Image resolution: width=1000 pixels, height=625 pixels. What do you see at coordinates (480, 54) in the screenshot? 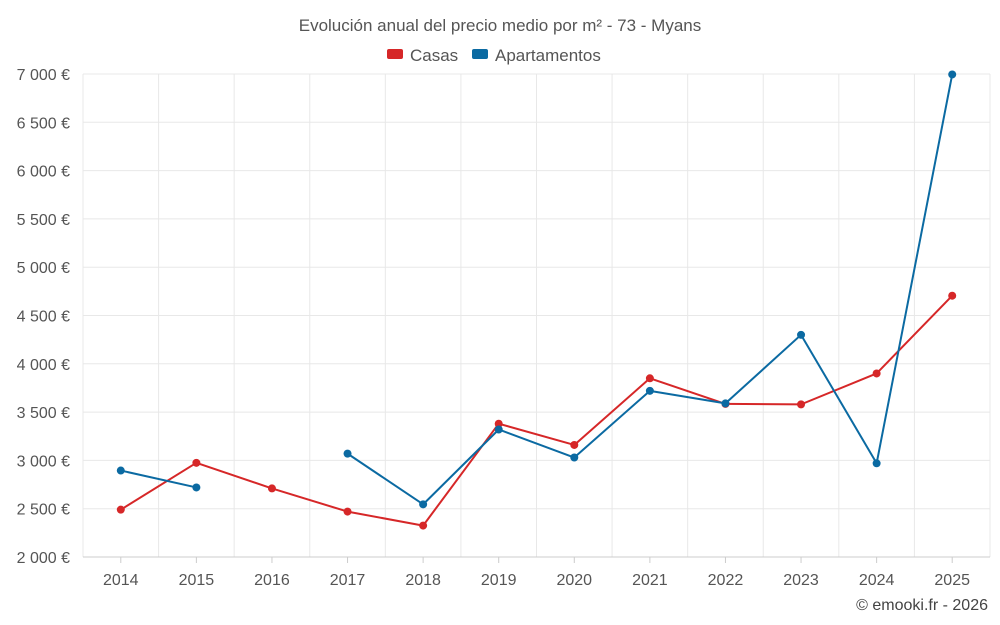
I see `legend-swatch-apartamentos` at bounding box center [480, 54].